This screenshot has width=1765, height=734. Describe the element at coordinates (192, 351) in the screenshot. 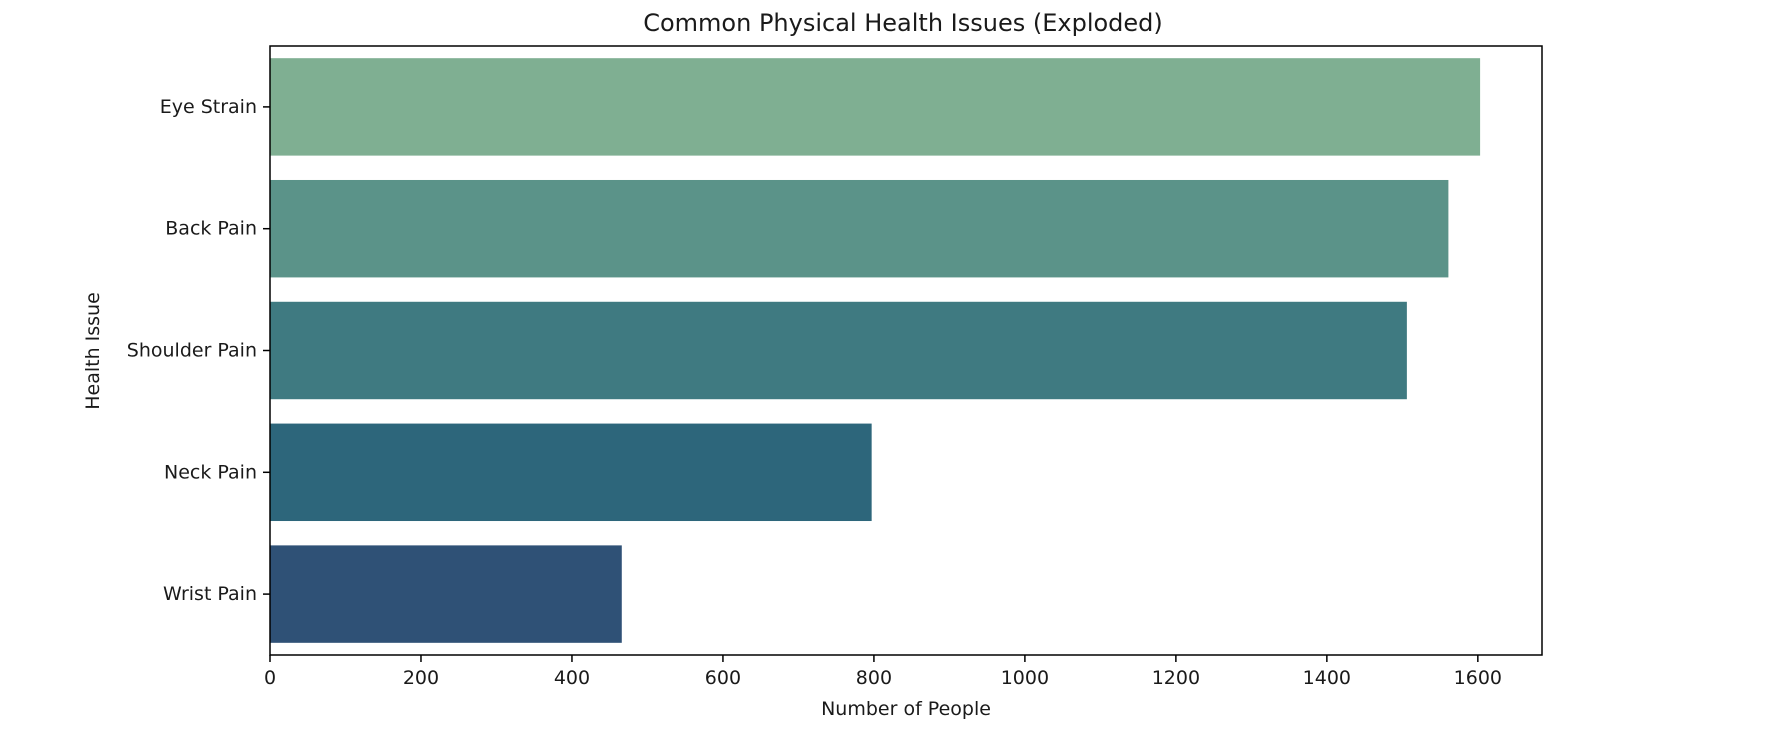

I see `y-tick-label: Shoulder Pain` at that location.